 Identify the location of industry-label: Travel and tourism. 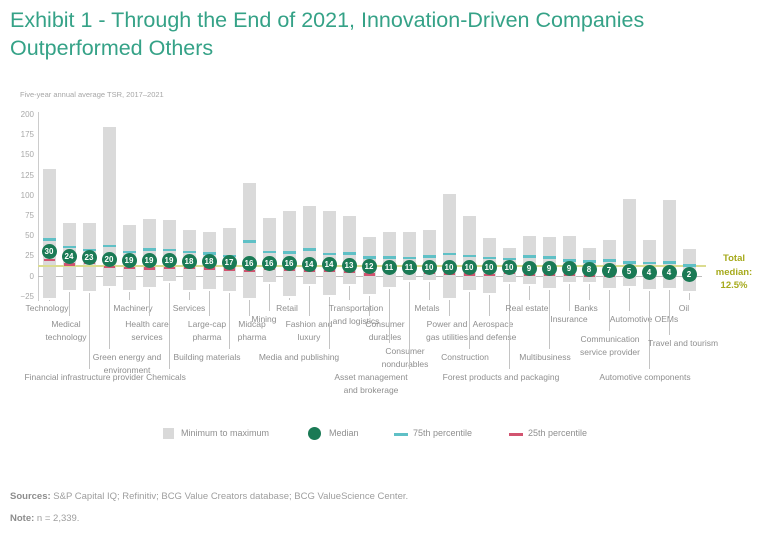
(683, 343).